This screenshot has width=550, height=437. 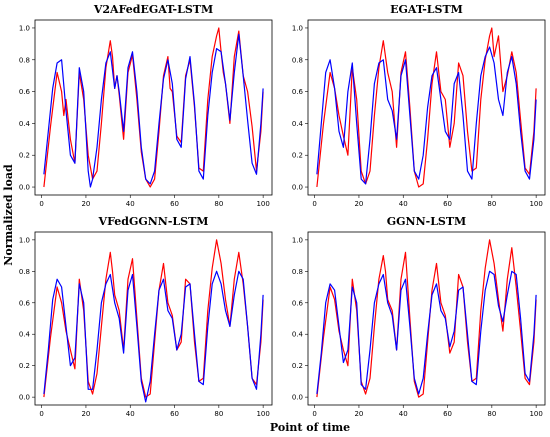 I want to click on y-axis-label: Normalized load, so click(x=8, y=215).